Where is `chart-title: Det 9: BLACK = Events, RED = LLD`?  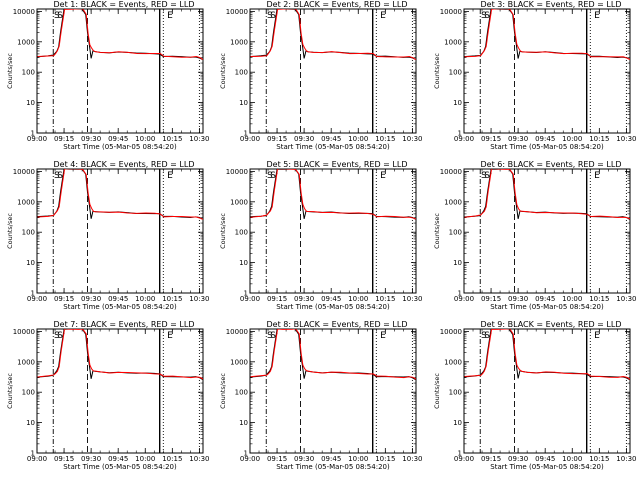 chart-title: Det 9: BLACK = Events, RED = LLD is located at coordinates (550, 324).